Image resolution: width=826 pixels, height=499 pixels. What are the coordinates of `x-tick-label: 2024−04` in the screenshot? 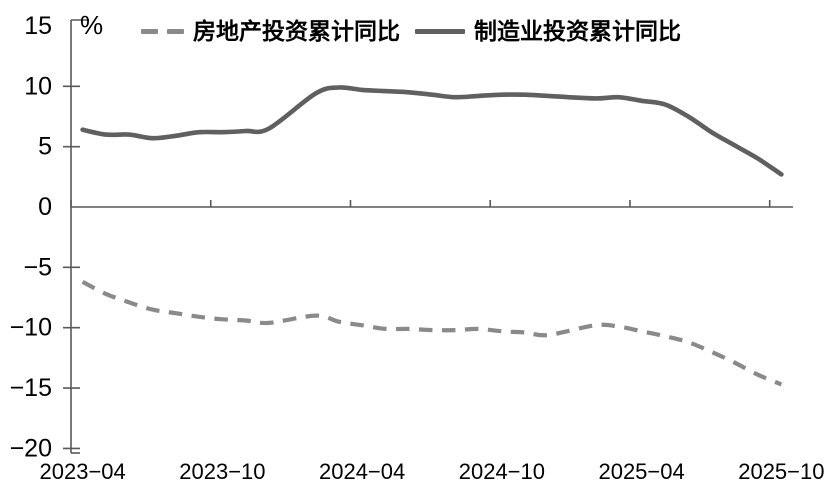 It's located at (362, 471).